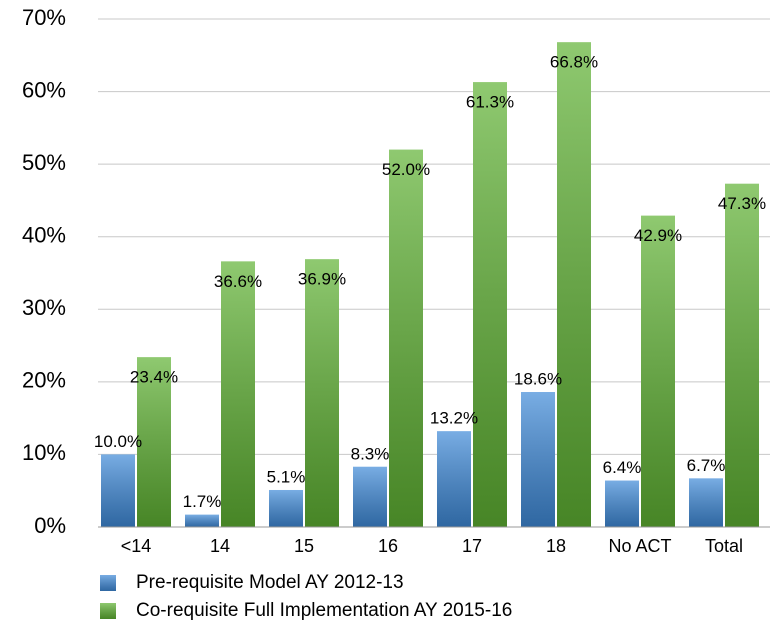 Image resolution: width=770 pixels, height=630 pixels. Describe the element at coordinates (490, 102) in the screenshot. I see `data-label: 61.3%` at that location.